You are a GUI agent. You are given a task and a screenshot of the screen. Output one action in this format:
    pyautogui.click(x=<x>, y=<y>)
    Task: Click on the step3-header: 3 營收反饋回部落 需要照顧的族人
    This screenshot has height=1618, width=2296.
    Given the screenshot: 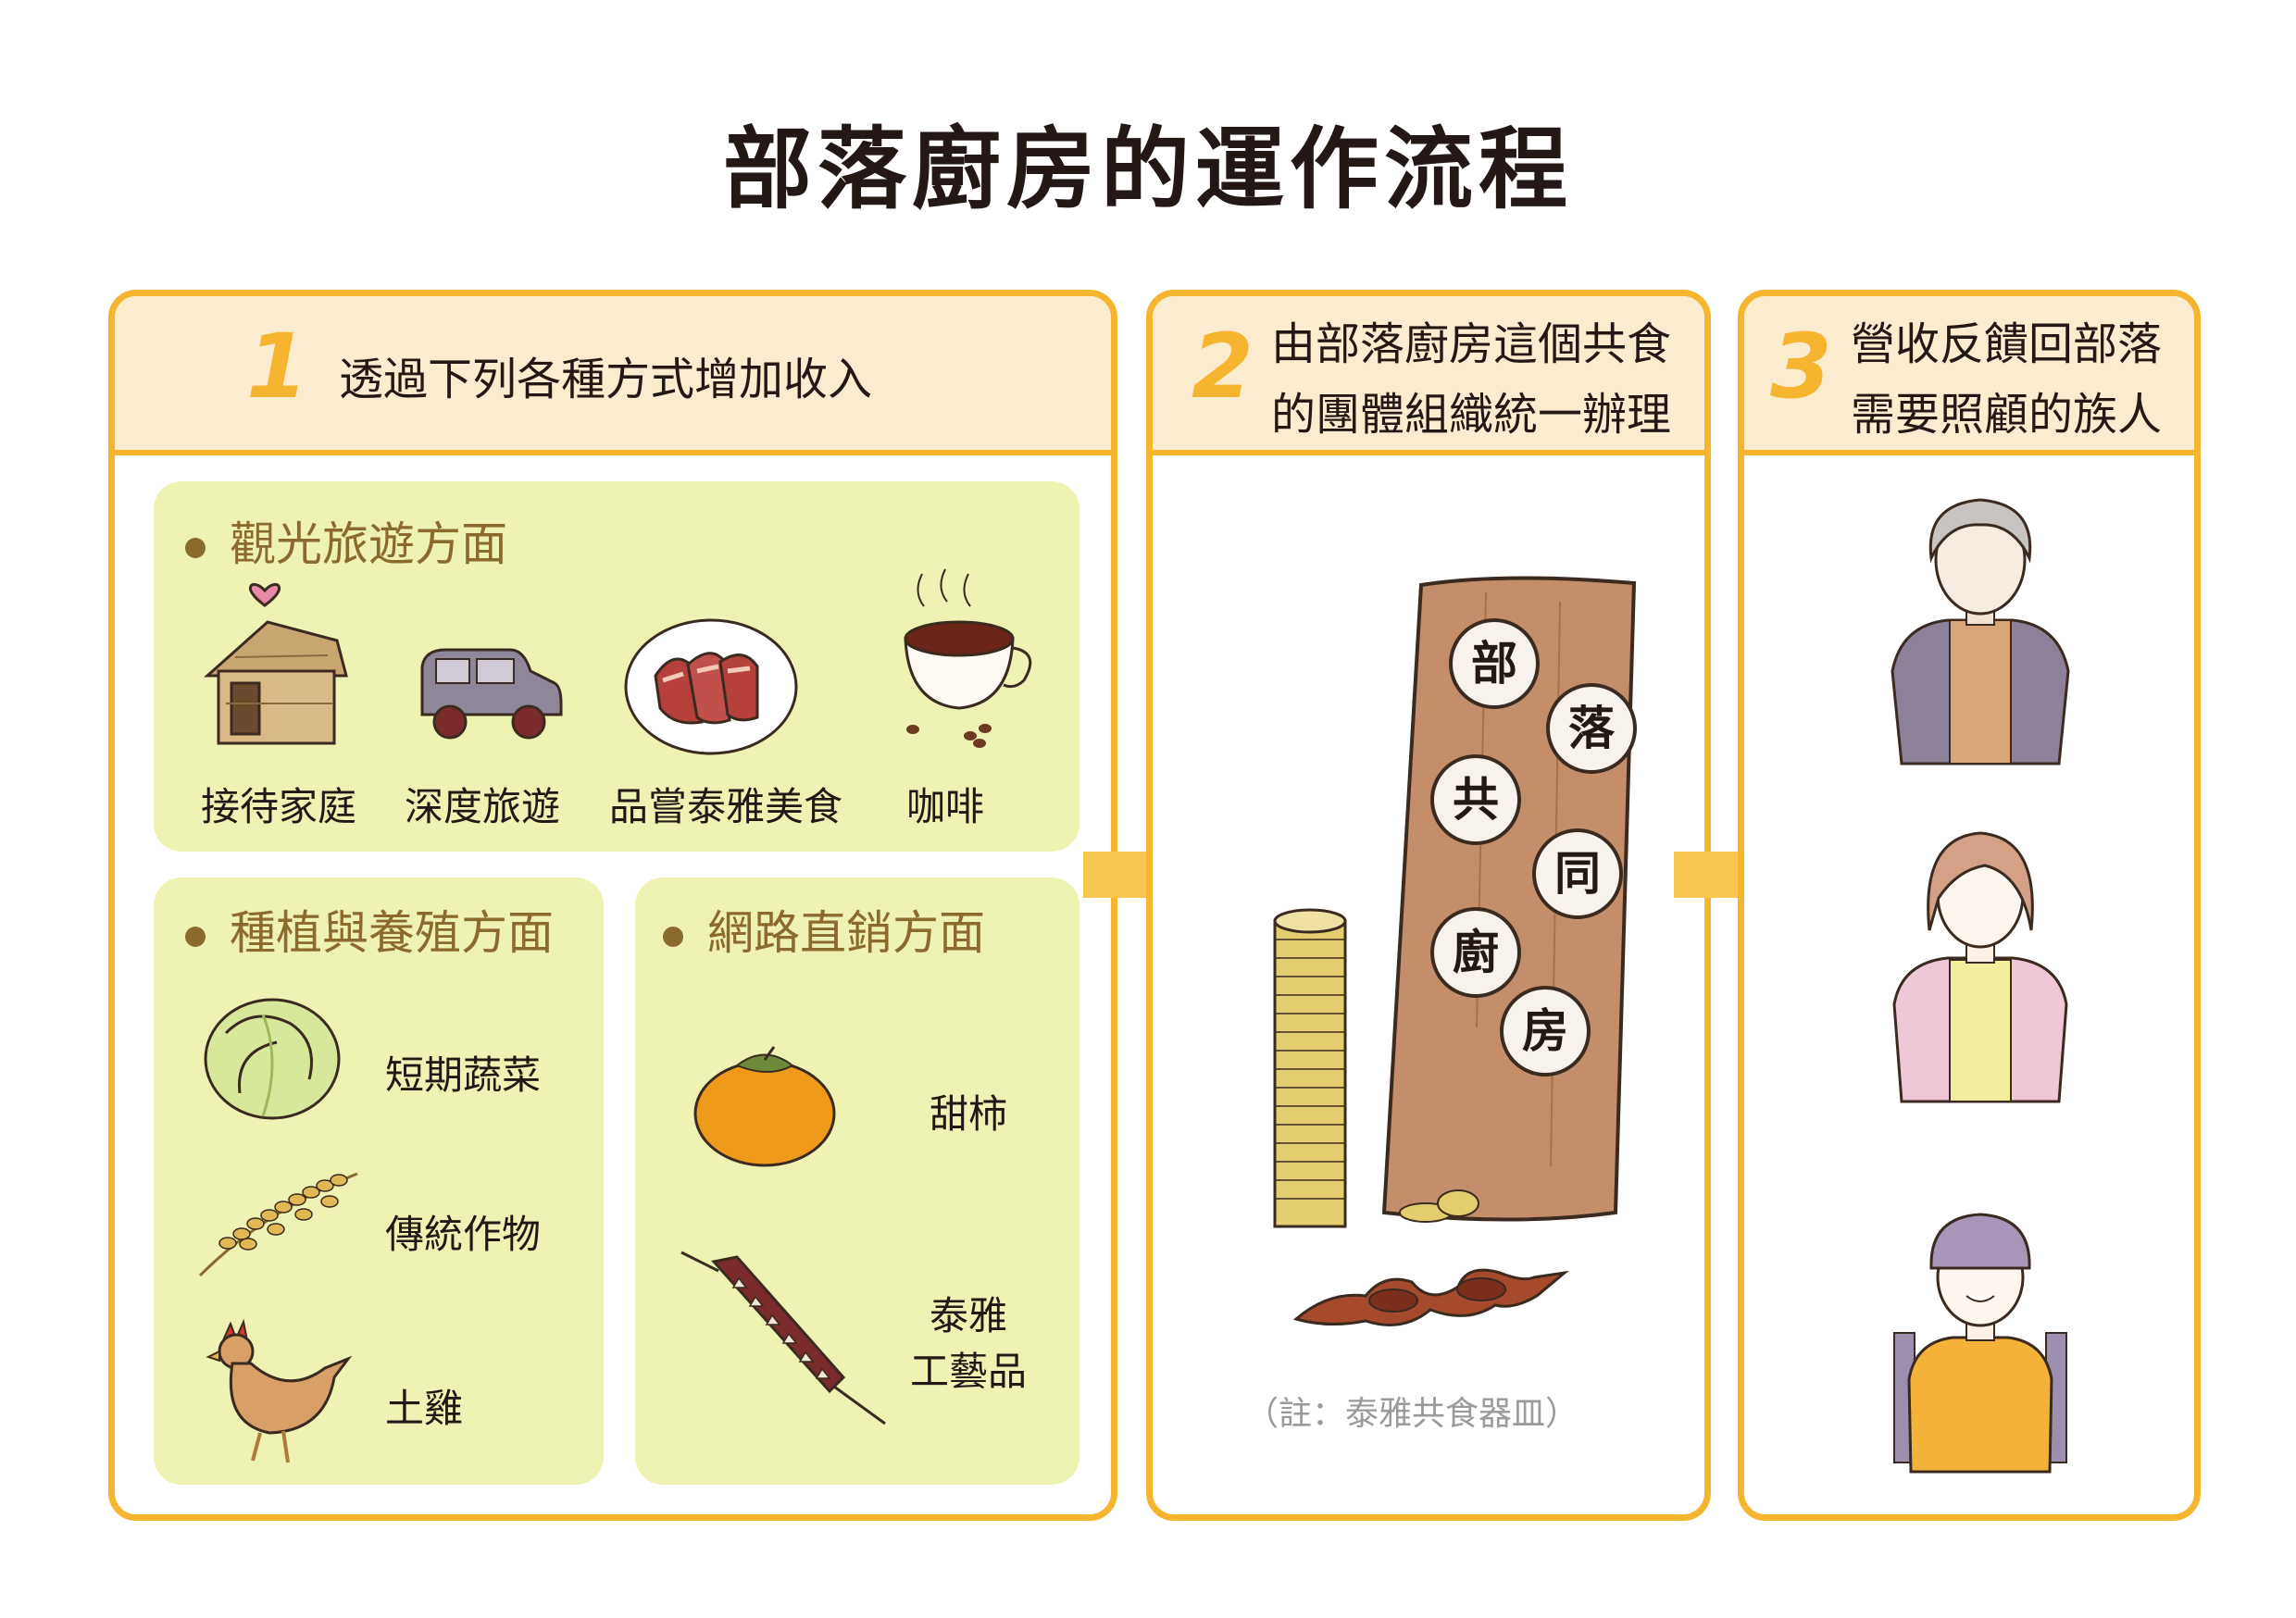 What is the action you would take?
    pyautogui.click(x=1969, y=375)
    